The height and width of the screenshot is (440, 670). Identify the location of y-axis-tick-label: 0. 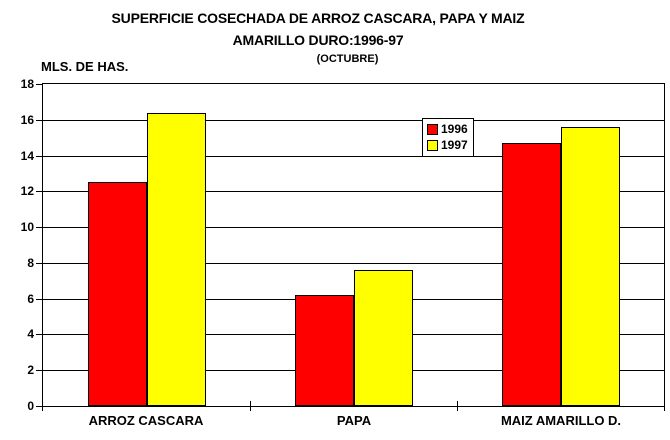
(30, 406).